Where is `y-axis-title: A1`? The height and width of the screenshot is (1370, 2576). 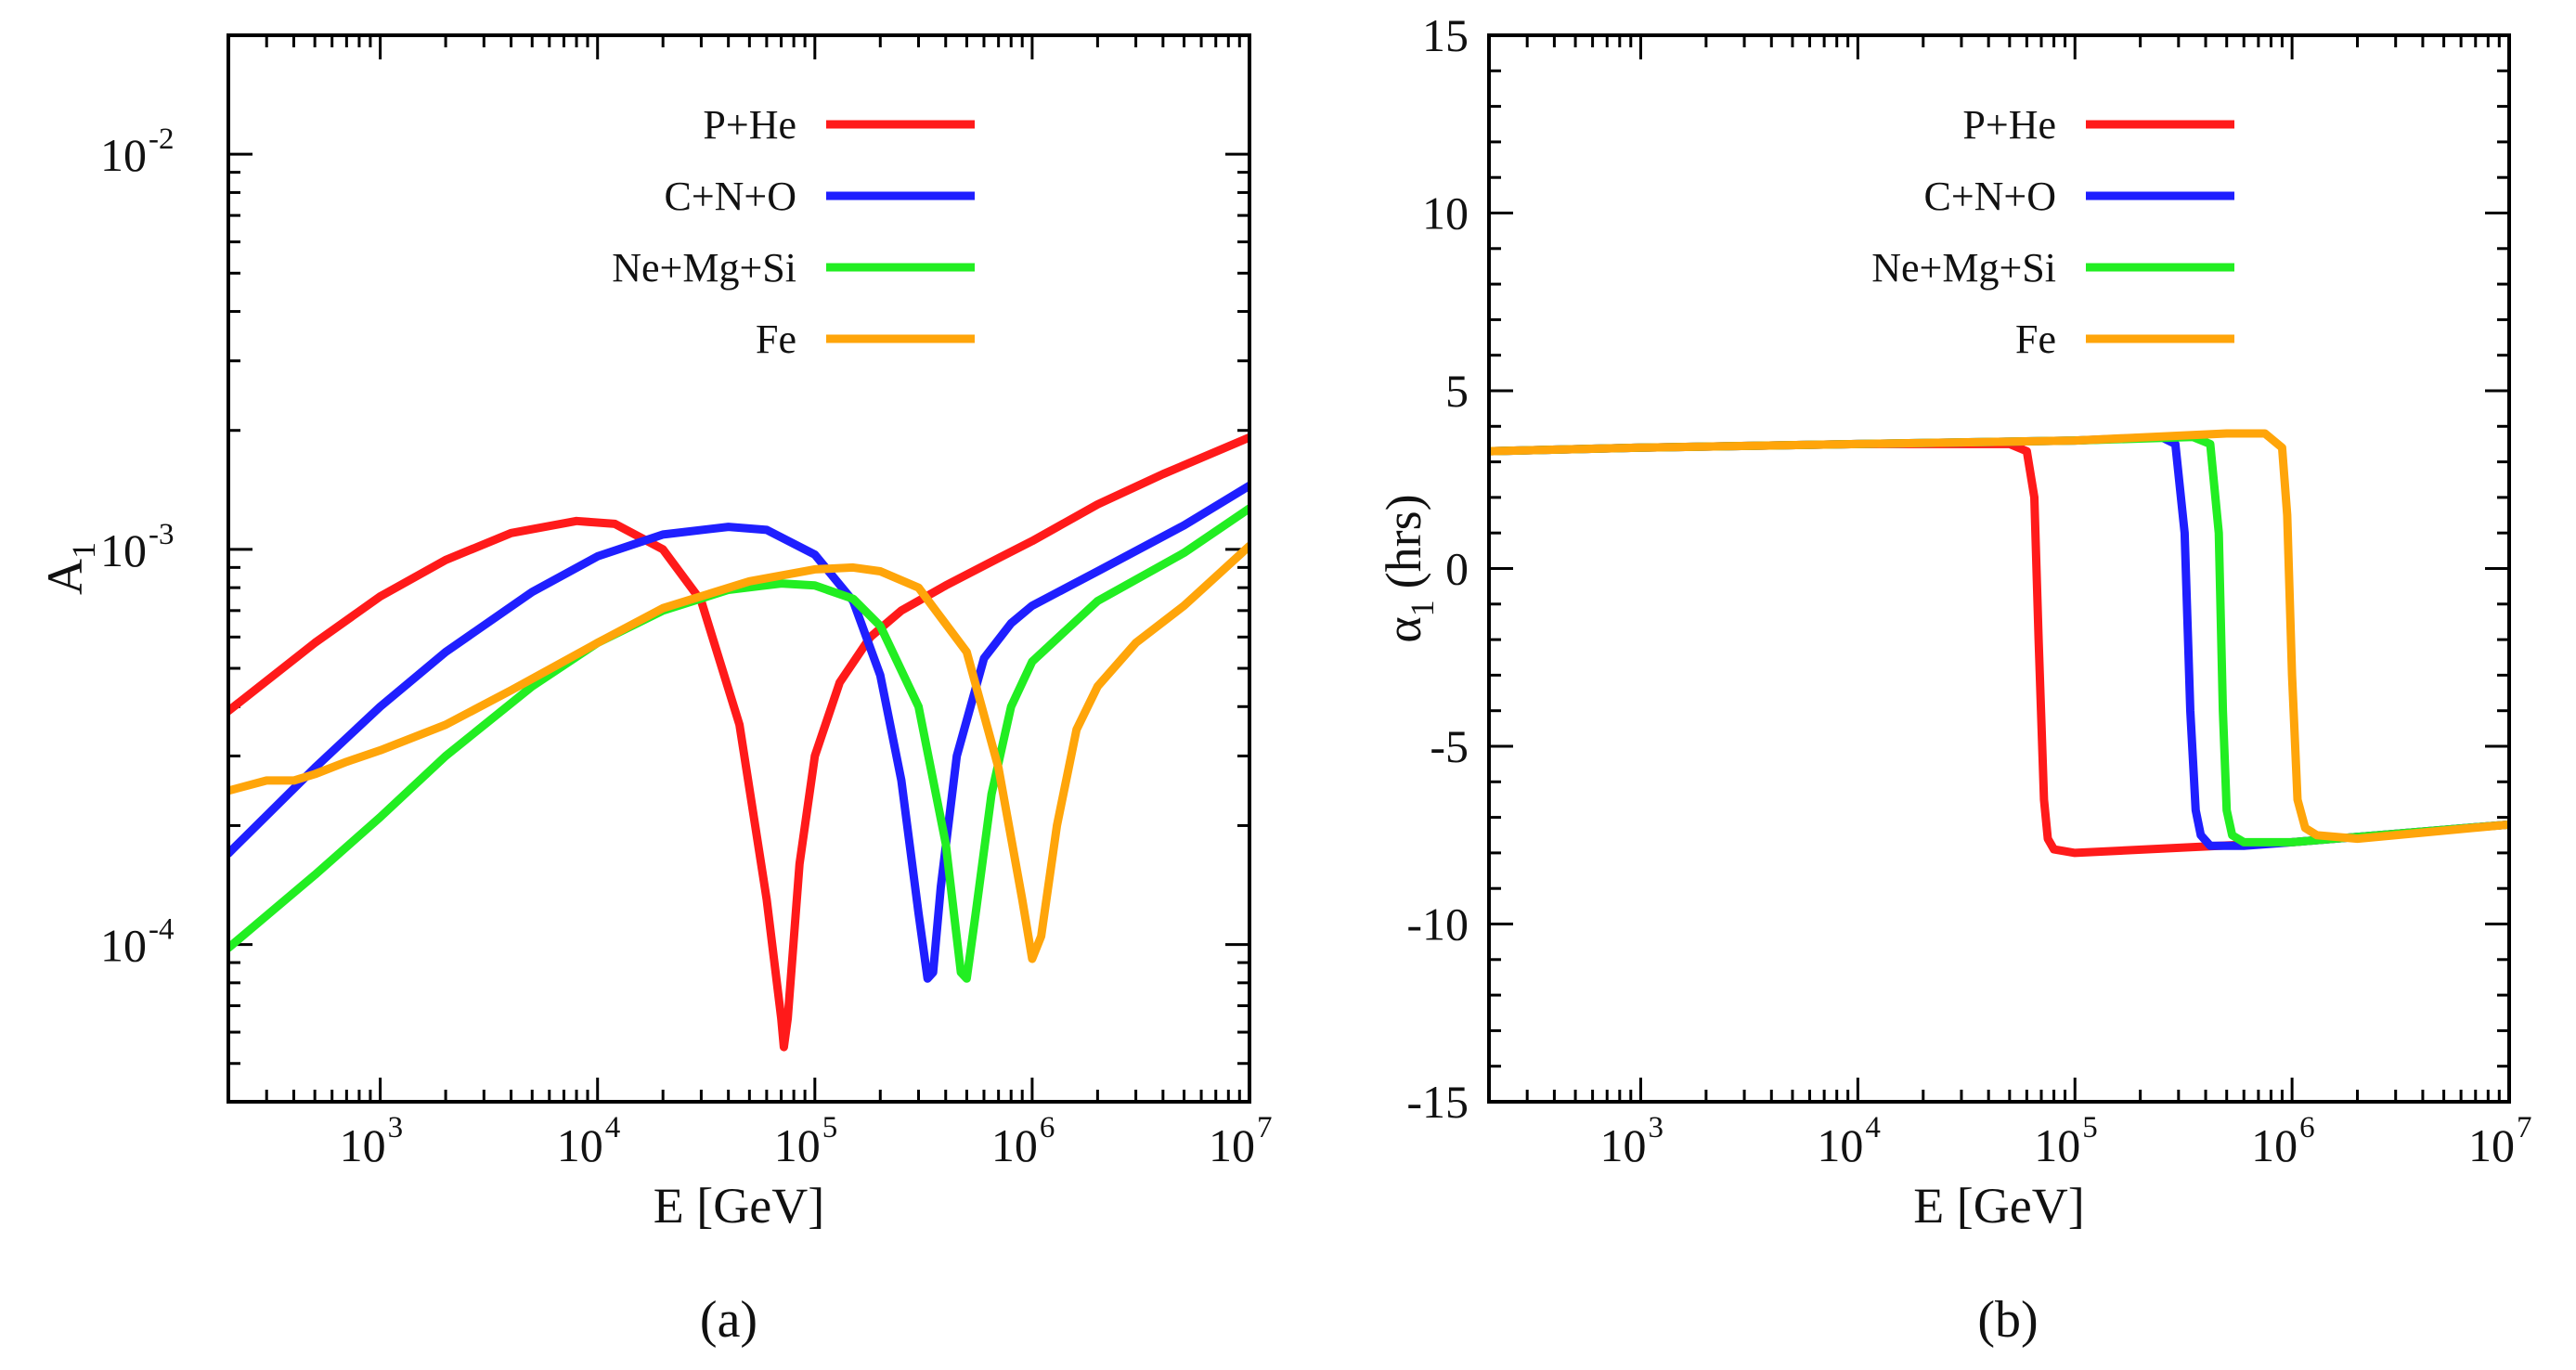
y-axis-title: A1 is located at coordinates (69, 568).